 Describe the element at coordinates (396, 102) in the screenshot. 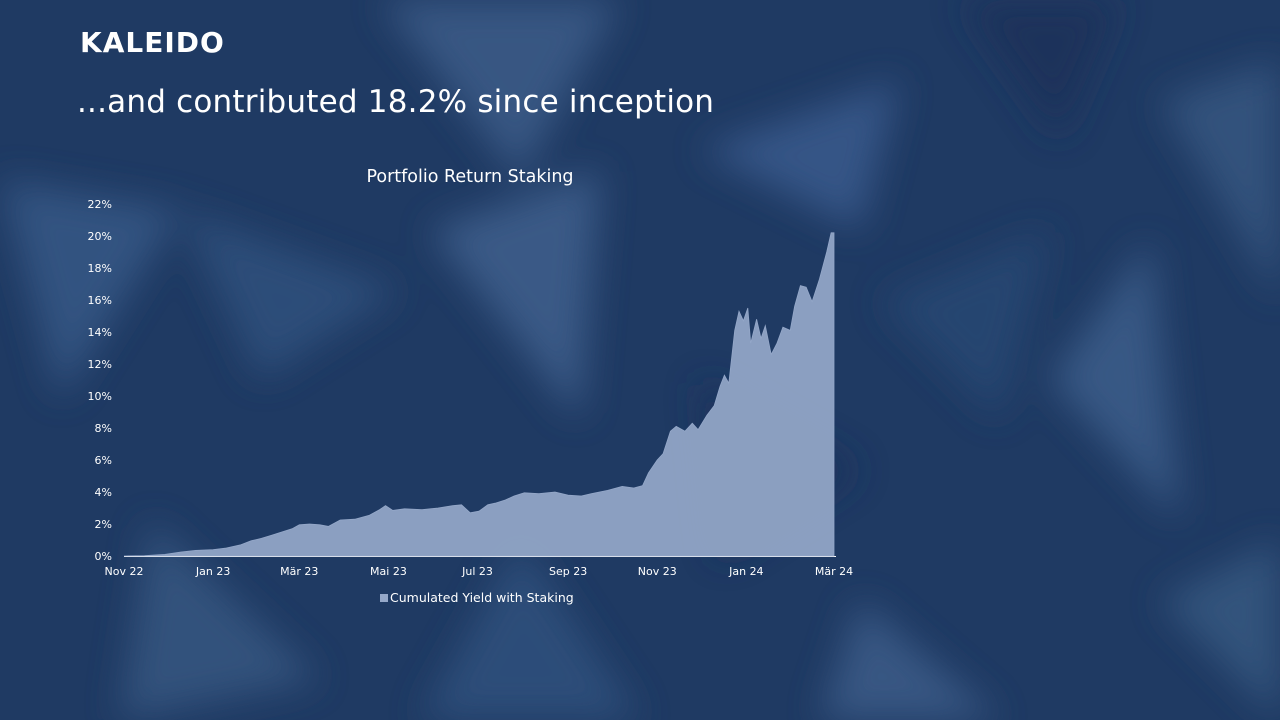

I see `page-headline: ...and contributed 18.2% since inception` at that location.